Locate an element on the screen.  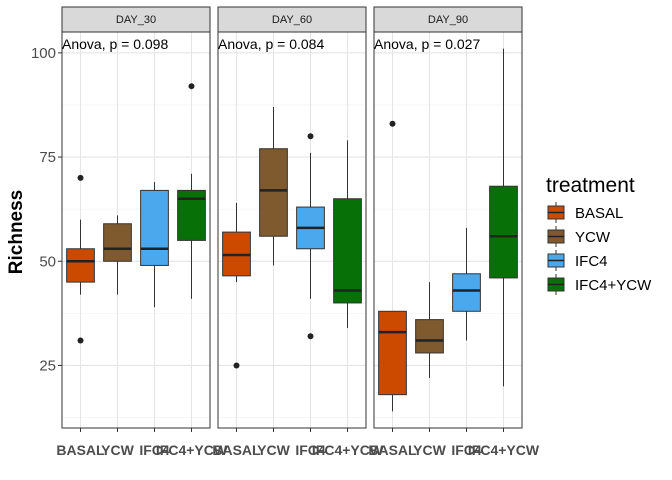
y-tick-label: 25 is located at coordinates (47, 365).